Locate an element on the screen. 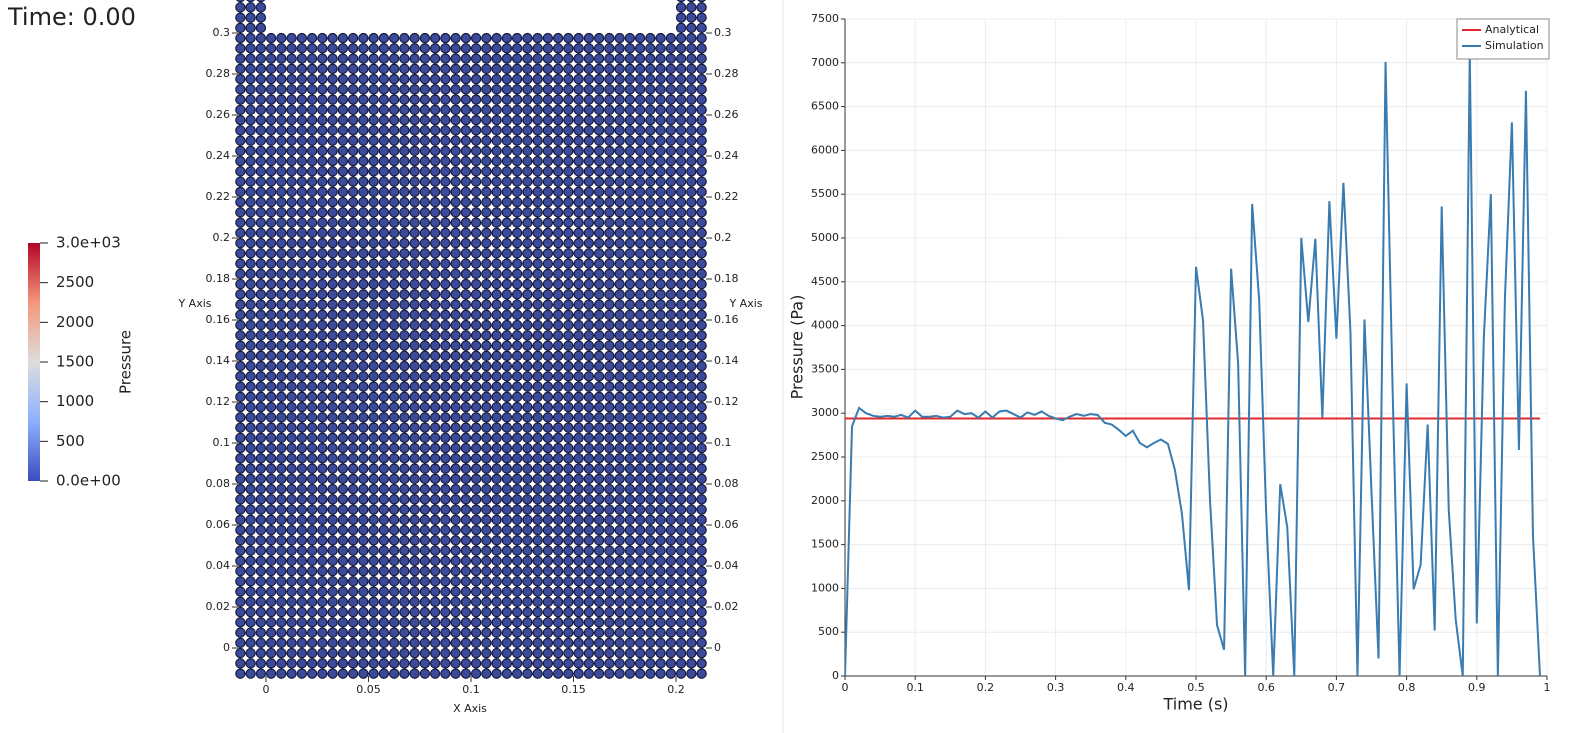 This screenshot has height=733, width=1593. colorbar-tick-label: 2000 is located at coordinates (75, 322).